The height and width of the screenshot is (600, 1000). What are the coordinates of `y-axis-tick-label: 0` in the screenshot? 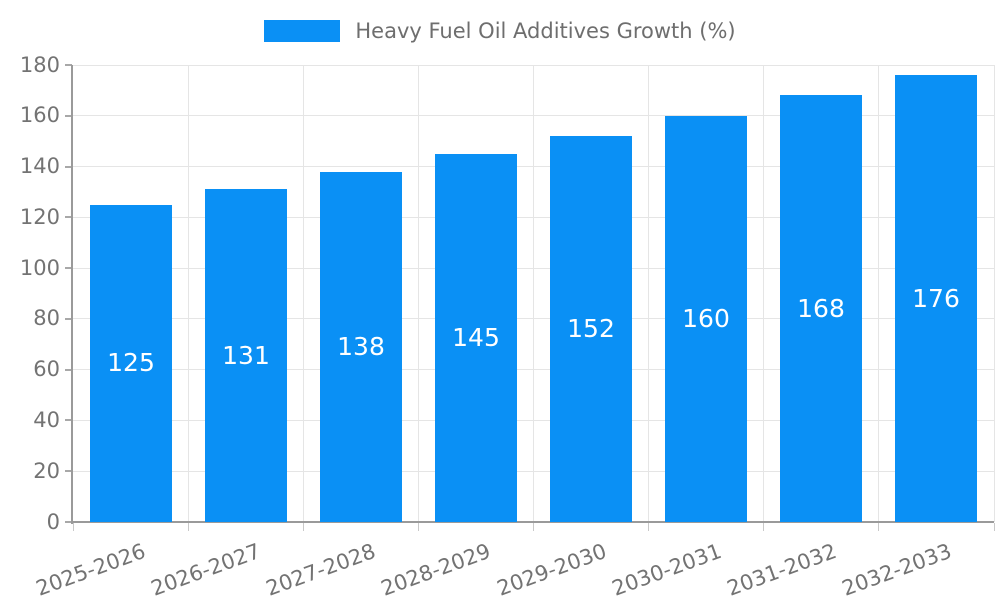 It's located at (53, 521).